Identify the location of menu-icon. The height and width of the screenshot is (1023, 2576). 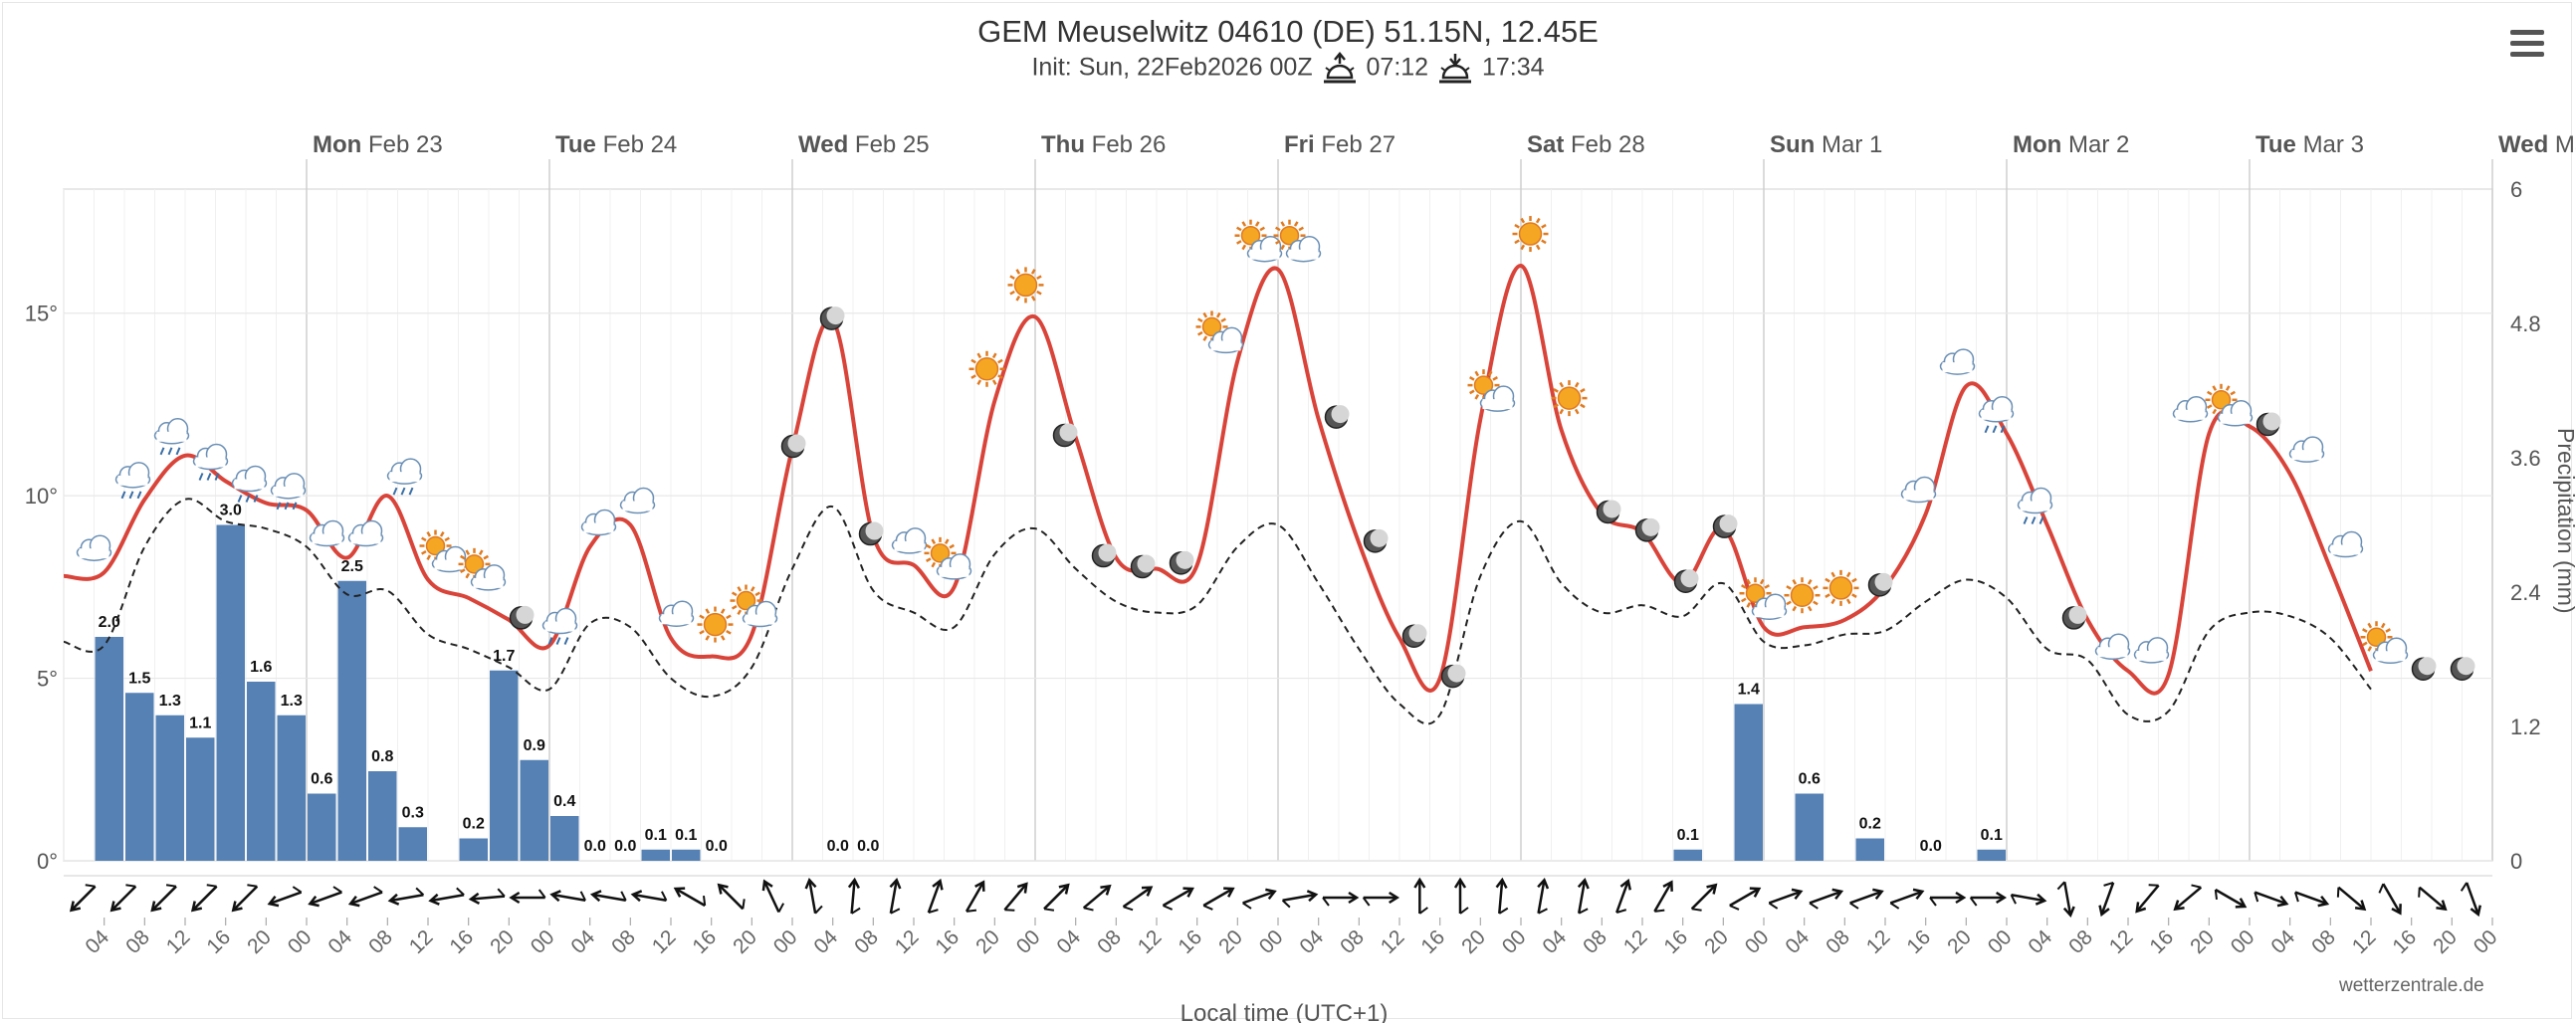
(2527, 44).